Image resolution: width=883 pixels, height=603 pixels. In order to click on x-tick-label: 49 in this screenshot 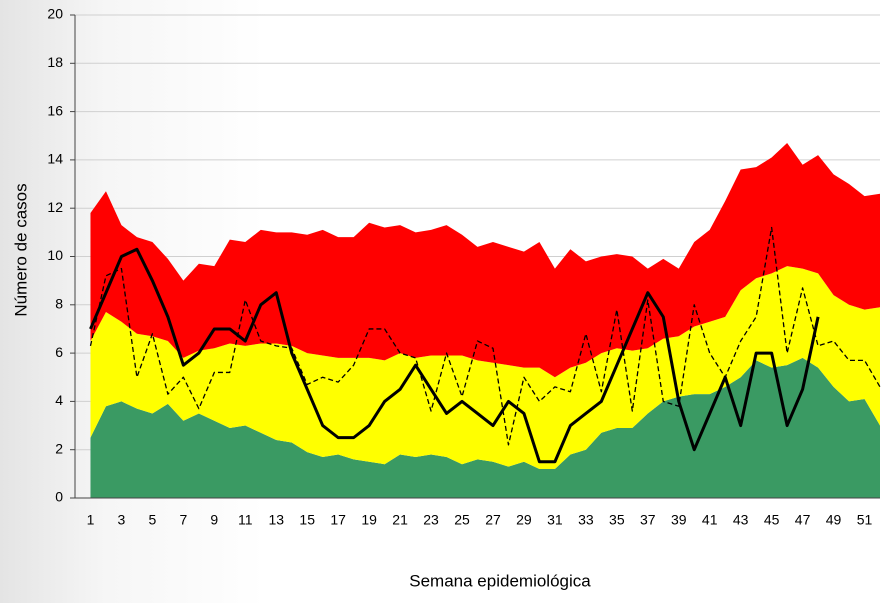, I will do `click(834, 520)`.